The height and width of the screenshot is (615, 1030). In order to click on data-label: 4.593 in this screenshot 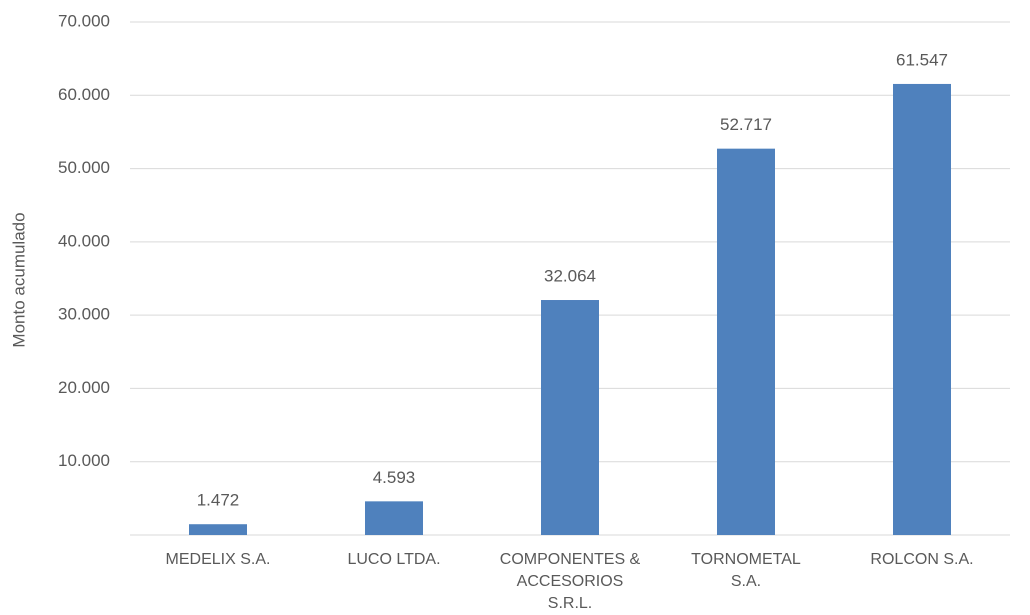, I will do `click(394, 477)`.